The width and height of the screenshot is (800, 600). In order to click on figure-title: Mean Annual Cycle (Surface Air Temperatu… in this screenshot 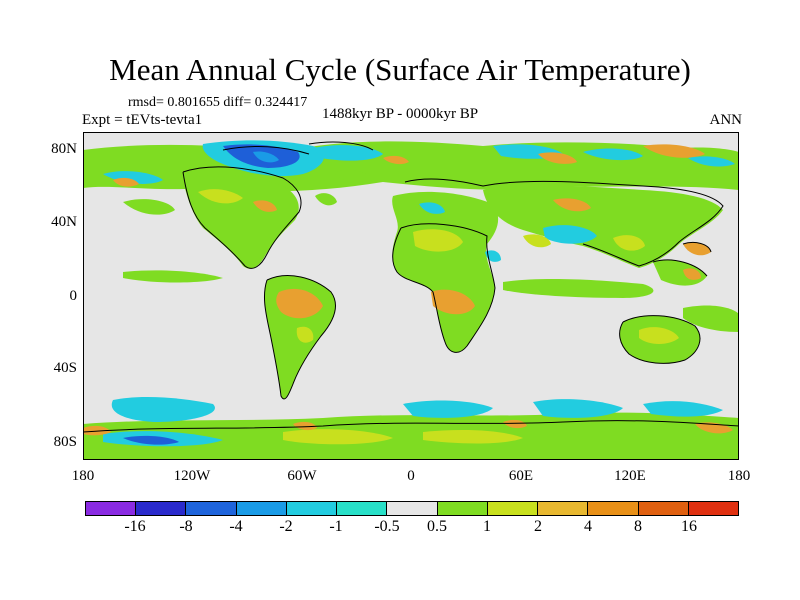, I will do `click(400, 69)`.